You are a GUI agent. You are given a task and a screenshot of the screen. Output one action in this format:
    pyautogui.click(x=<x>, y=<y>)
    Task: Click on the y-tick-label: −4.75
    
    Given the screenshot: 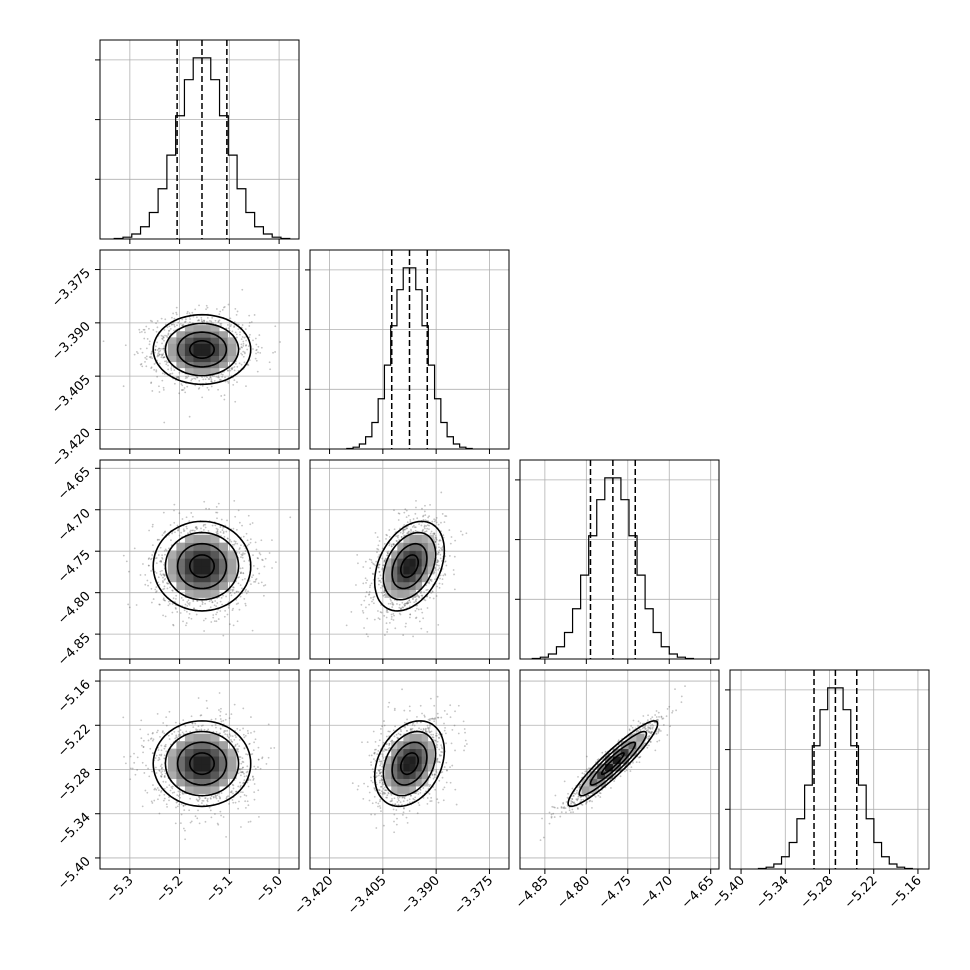 What is the action you would take?
    pyautogui.click(x=74, y=566)
    